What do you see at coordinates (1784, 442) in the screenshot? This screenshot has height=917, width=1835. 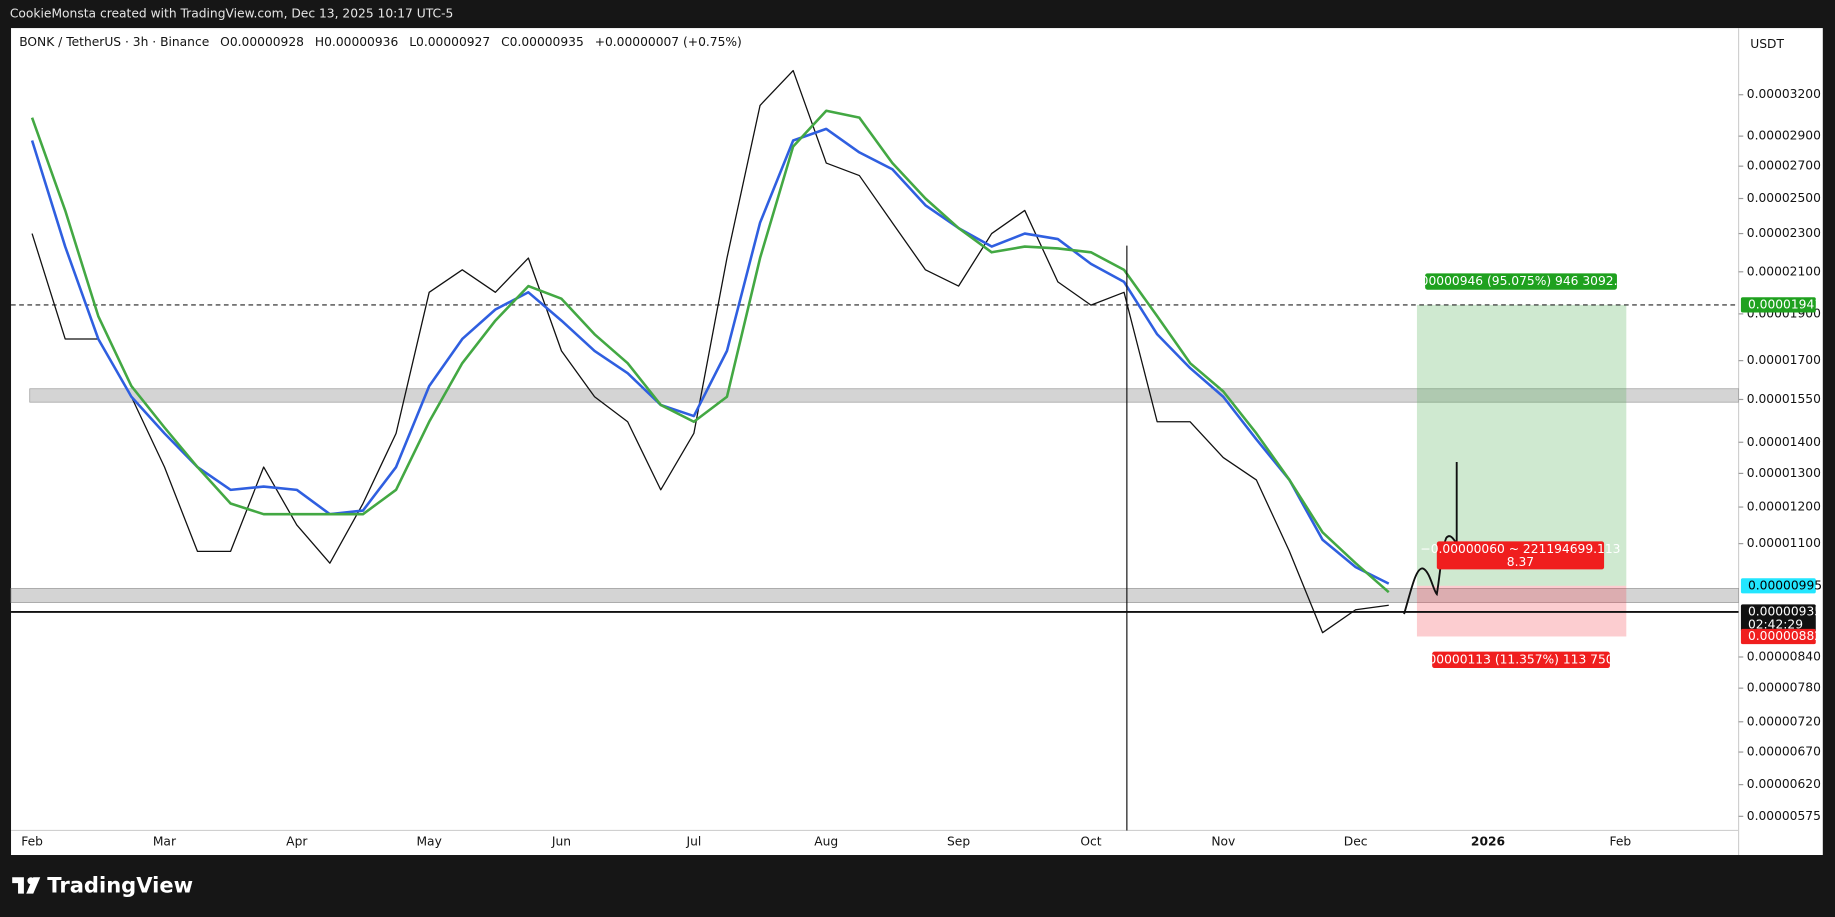 I see `y-tick-label: 0.00001400` at bounding box center [1784, 442].